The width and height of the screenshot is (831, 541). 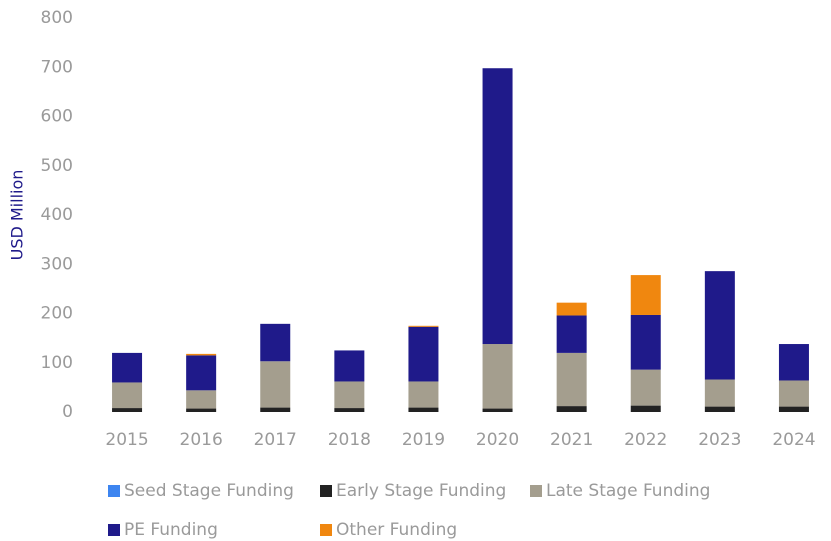 What do you see at coordinates (497, 440) in the screenshot?
I see `x-tick-label: 2020` at bounding box center [497, 440].